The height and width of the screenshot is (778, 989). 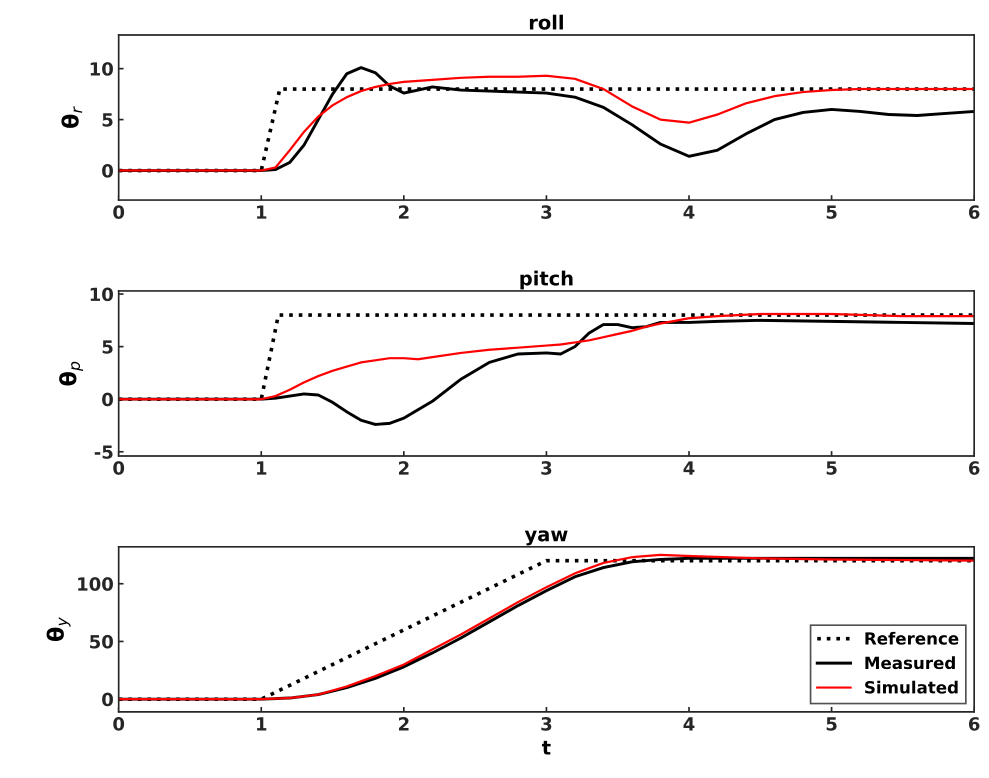 I want to click on legend-label: Measured, so click(x=910, y=663).